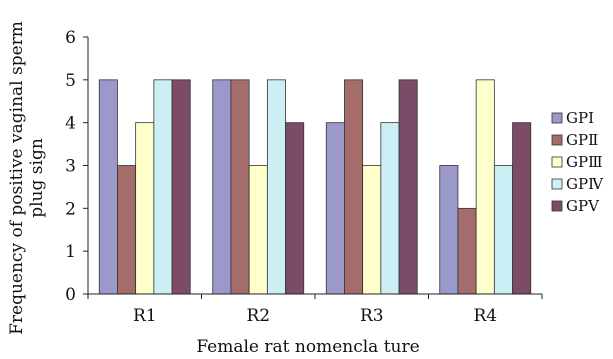  I want to click on y-tick-label: 4, so click(70, 124).